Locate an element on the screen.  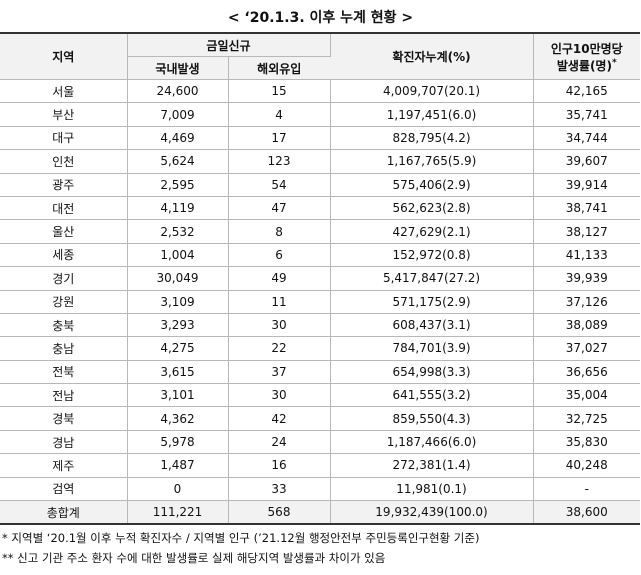
cell: 24 is located at coordinates (279, 442).